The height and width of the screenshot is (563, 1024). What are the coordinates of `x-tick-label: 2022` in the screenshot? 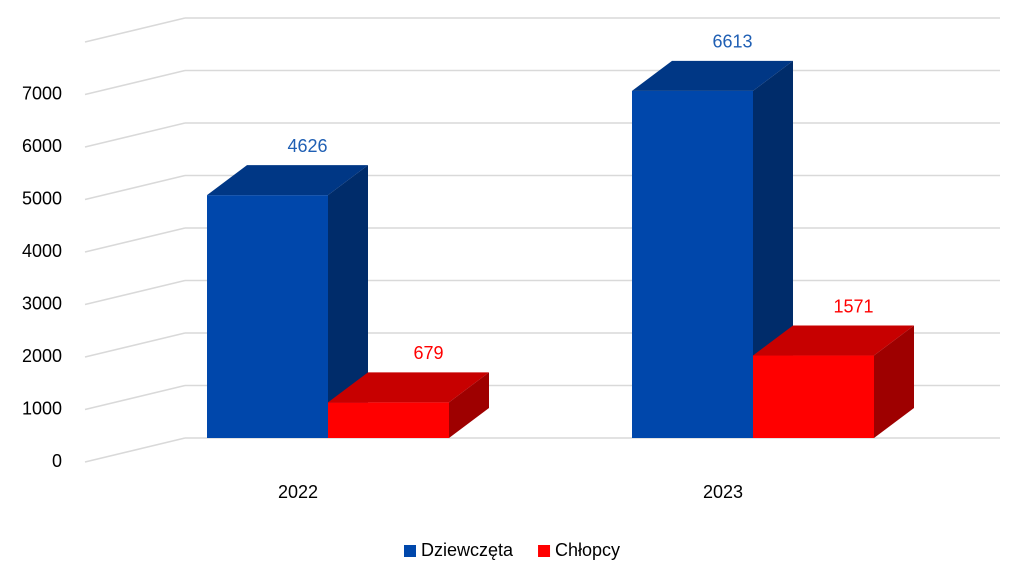 It's located at (298, 492).